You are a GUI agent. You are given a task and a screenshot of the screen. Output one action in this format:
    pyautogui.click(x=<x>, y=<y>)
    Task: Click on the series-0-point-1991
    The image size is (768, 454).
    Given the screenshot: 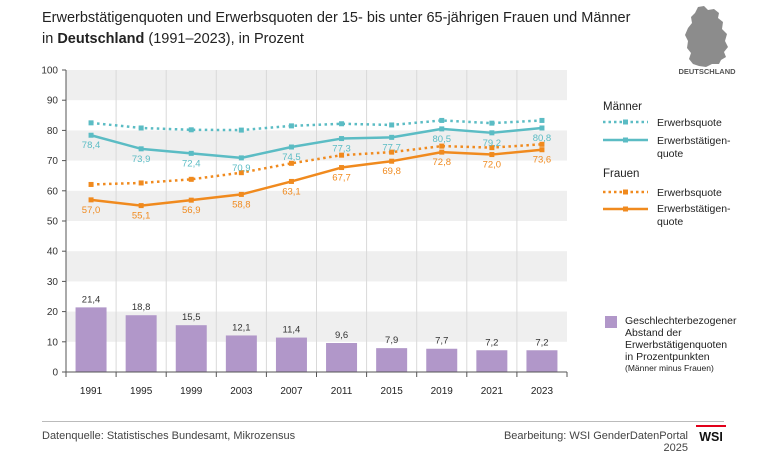 What is the action you would take?
    pyautogui.click(x=91, y=123)
    